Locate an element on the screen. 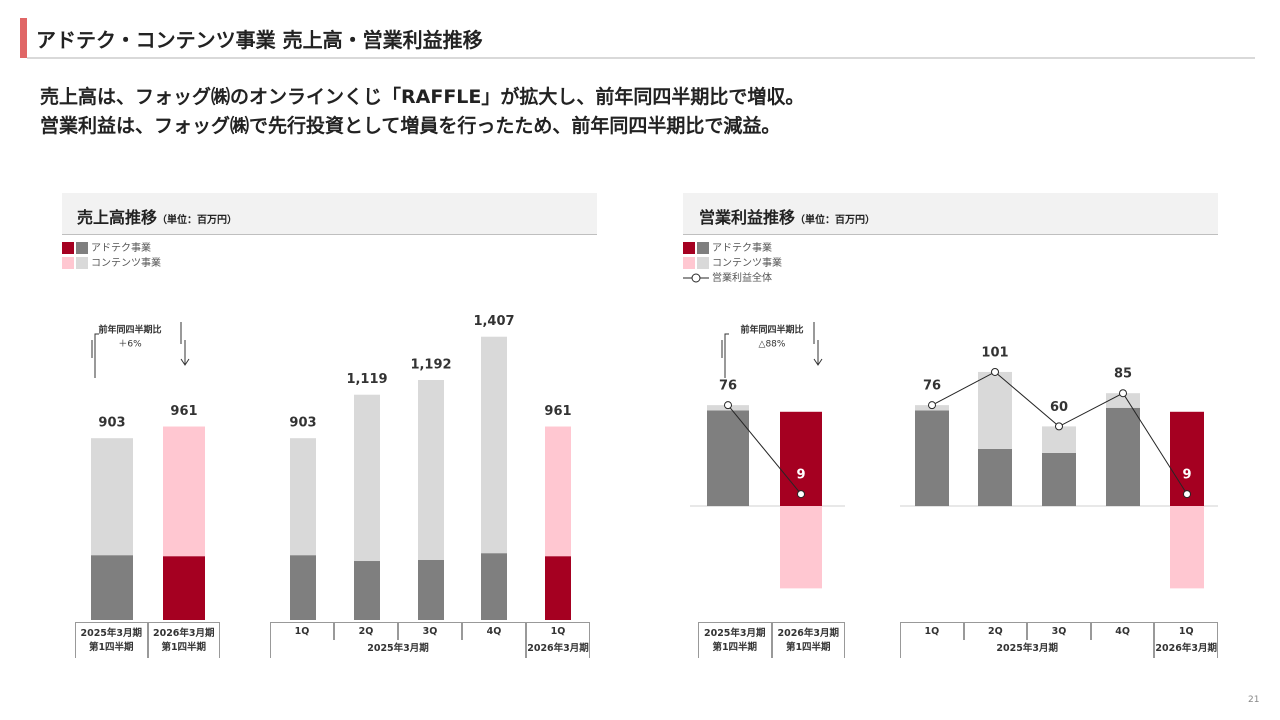 The height and width of the screenshot is (720, 1280). annotation-text: △88% is located at coordinates (772, 345).